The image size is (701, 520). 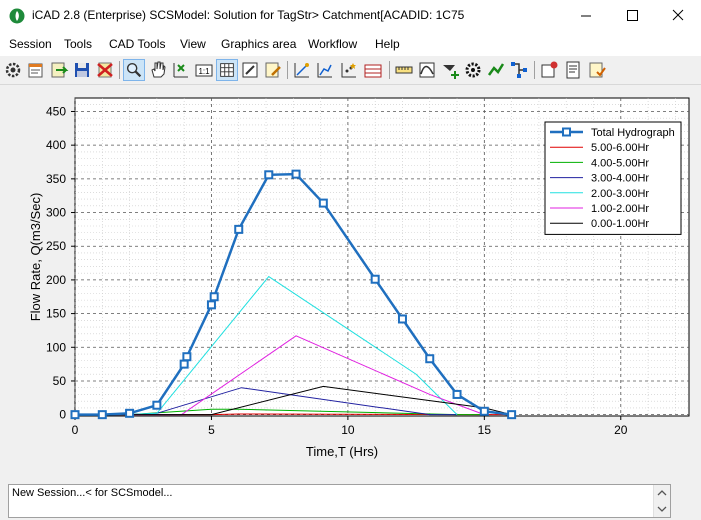 I want to click on menu-bar, so click(x=350, y=44).